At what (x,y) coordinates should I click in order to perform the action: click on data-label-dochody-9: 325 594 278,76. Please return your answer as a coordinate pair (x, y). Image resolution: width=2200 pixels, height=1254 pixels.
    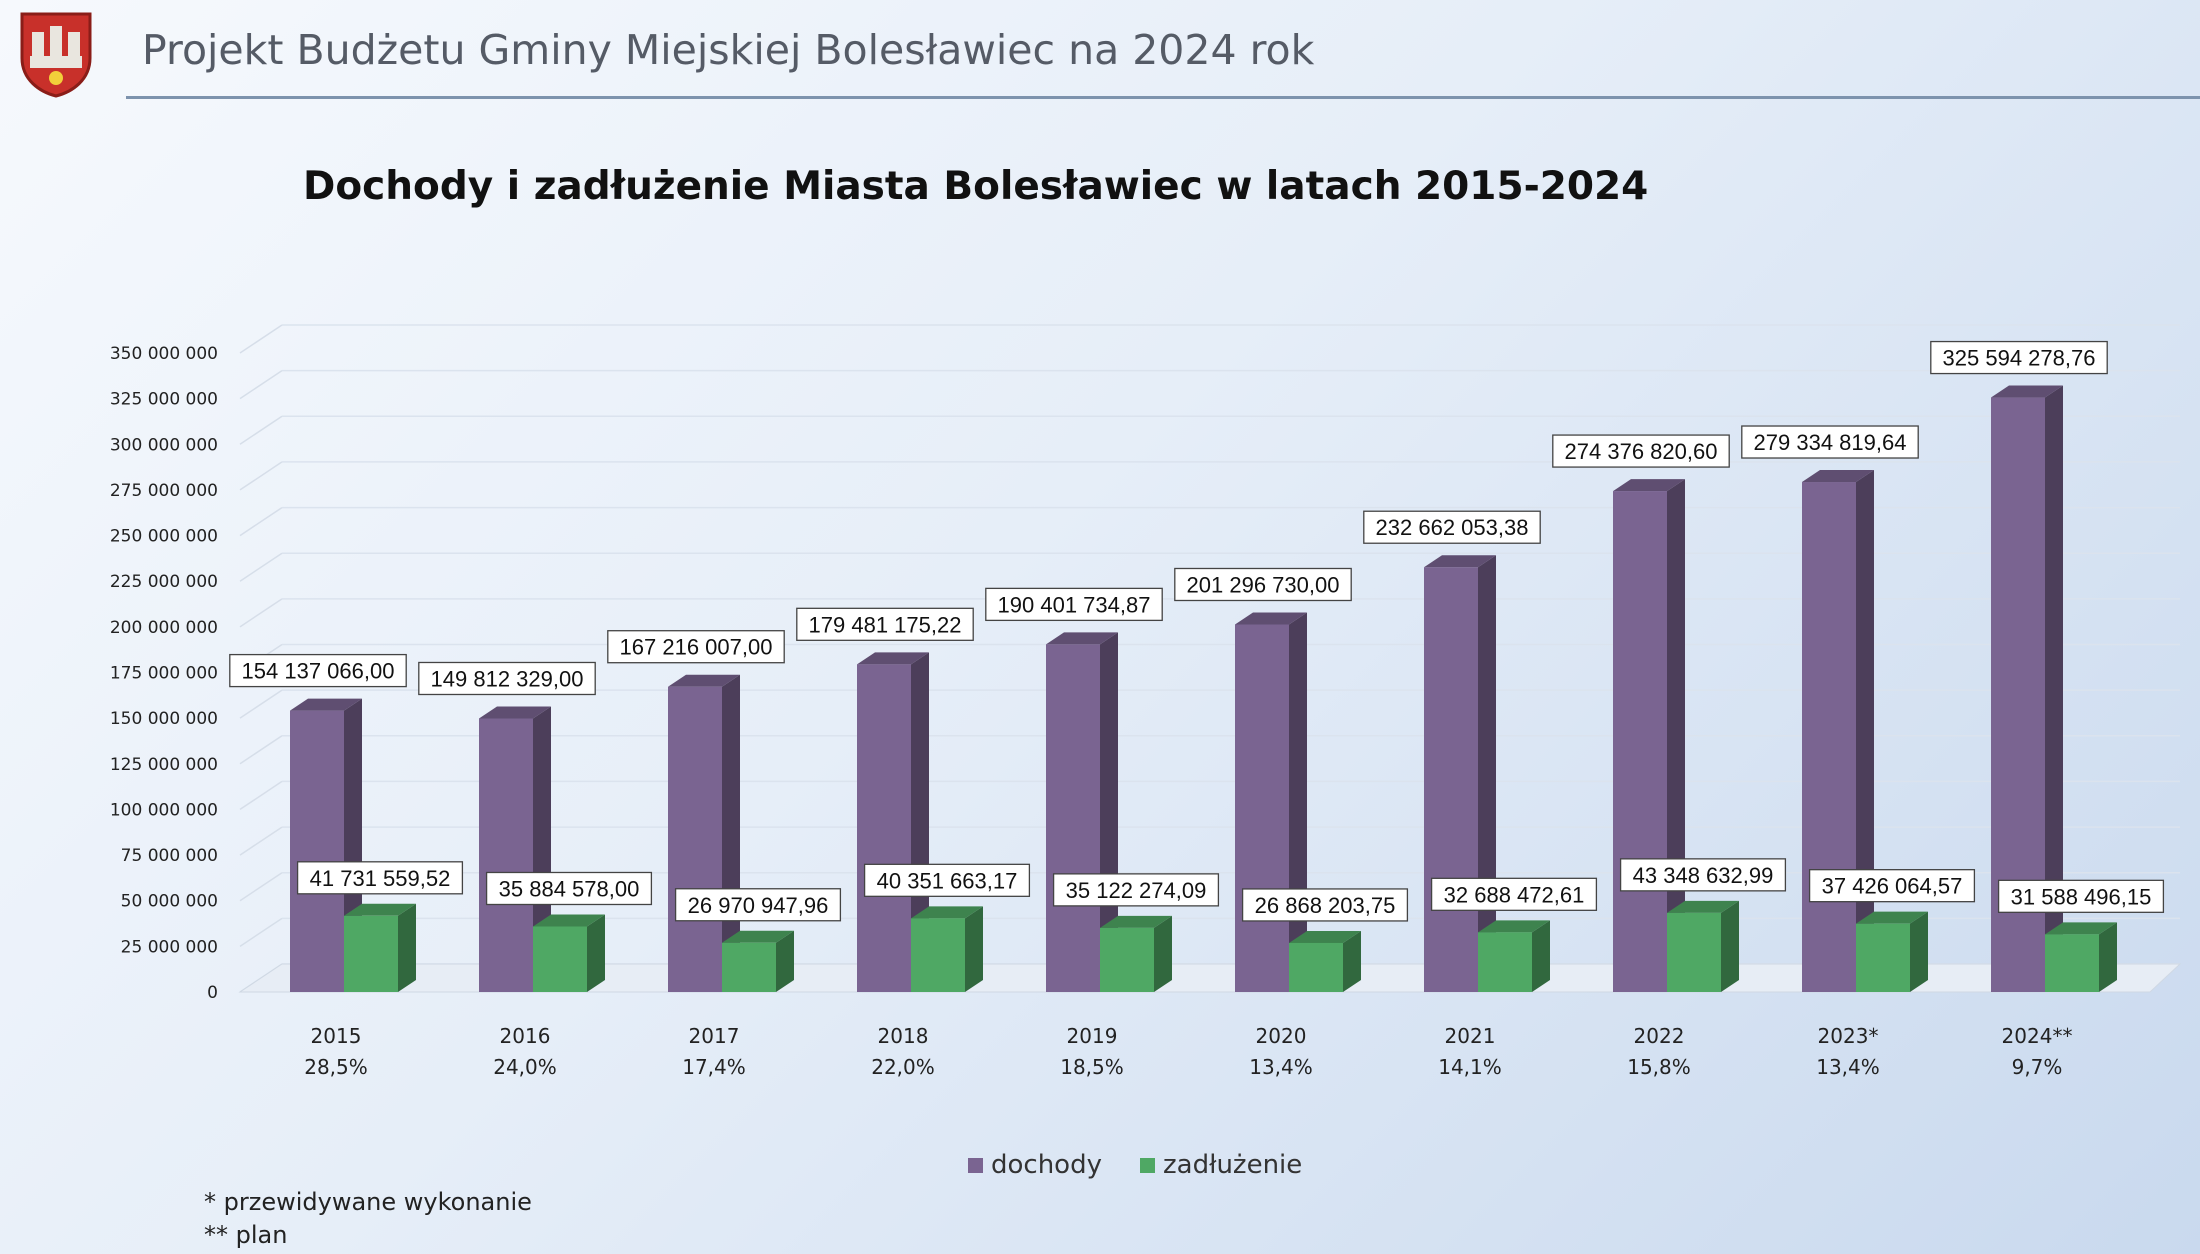
    Looking at the image, I should click on (2019, 357).